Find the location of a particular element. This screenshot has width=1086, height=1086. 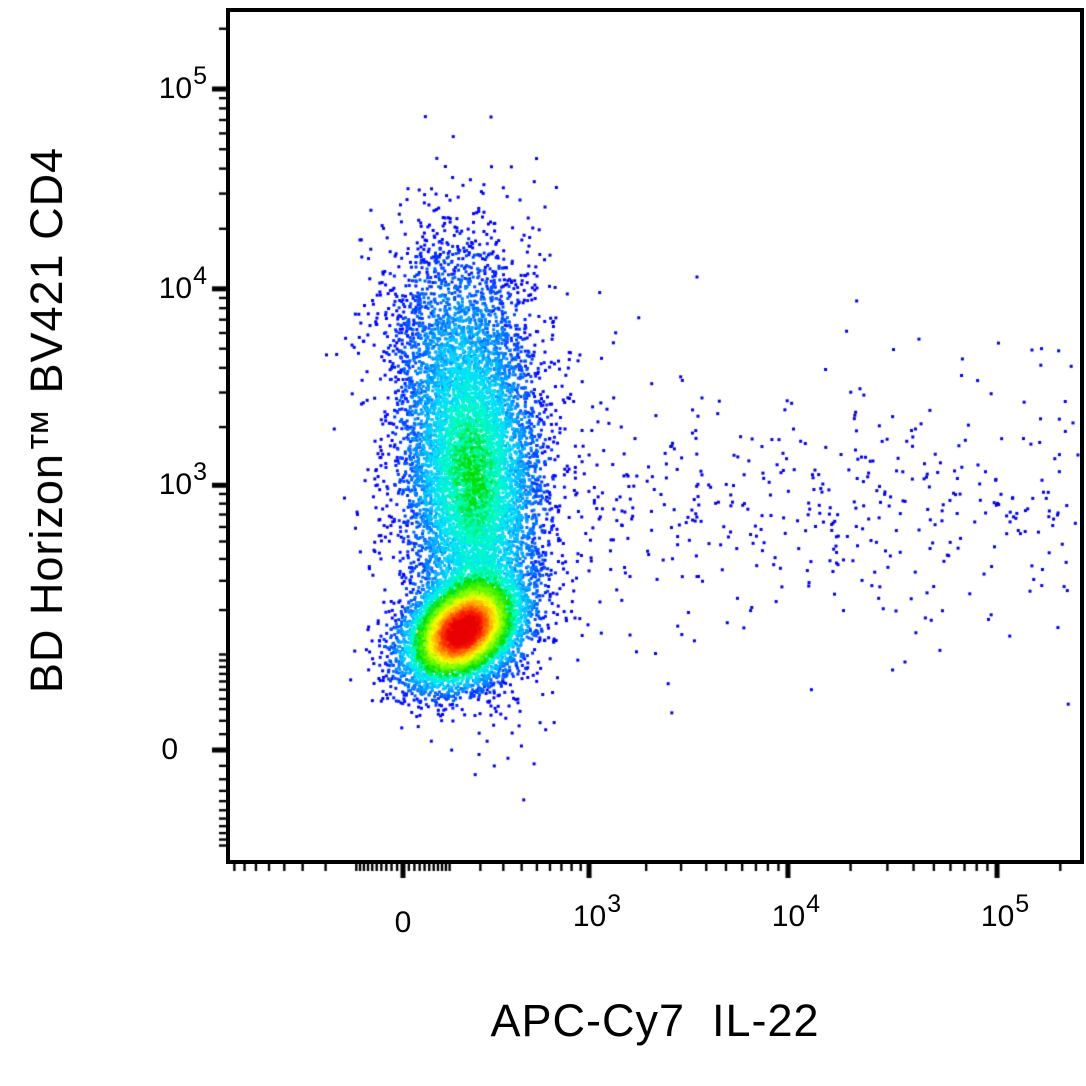

y-axis-title: BD Horizon™ BV421 CD4 is located at coordinates (46, 420).